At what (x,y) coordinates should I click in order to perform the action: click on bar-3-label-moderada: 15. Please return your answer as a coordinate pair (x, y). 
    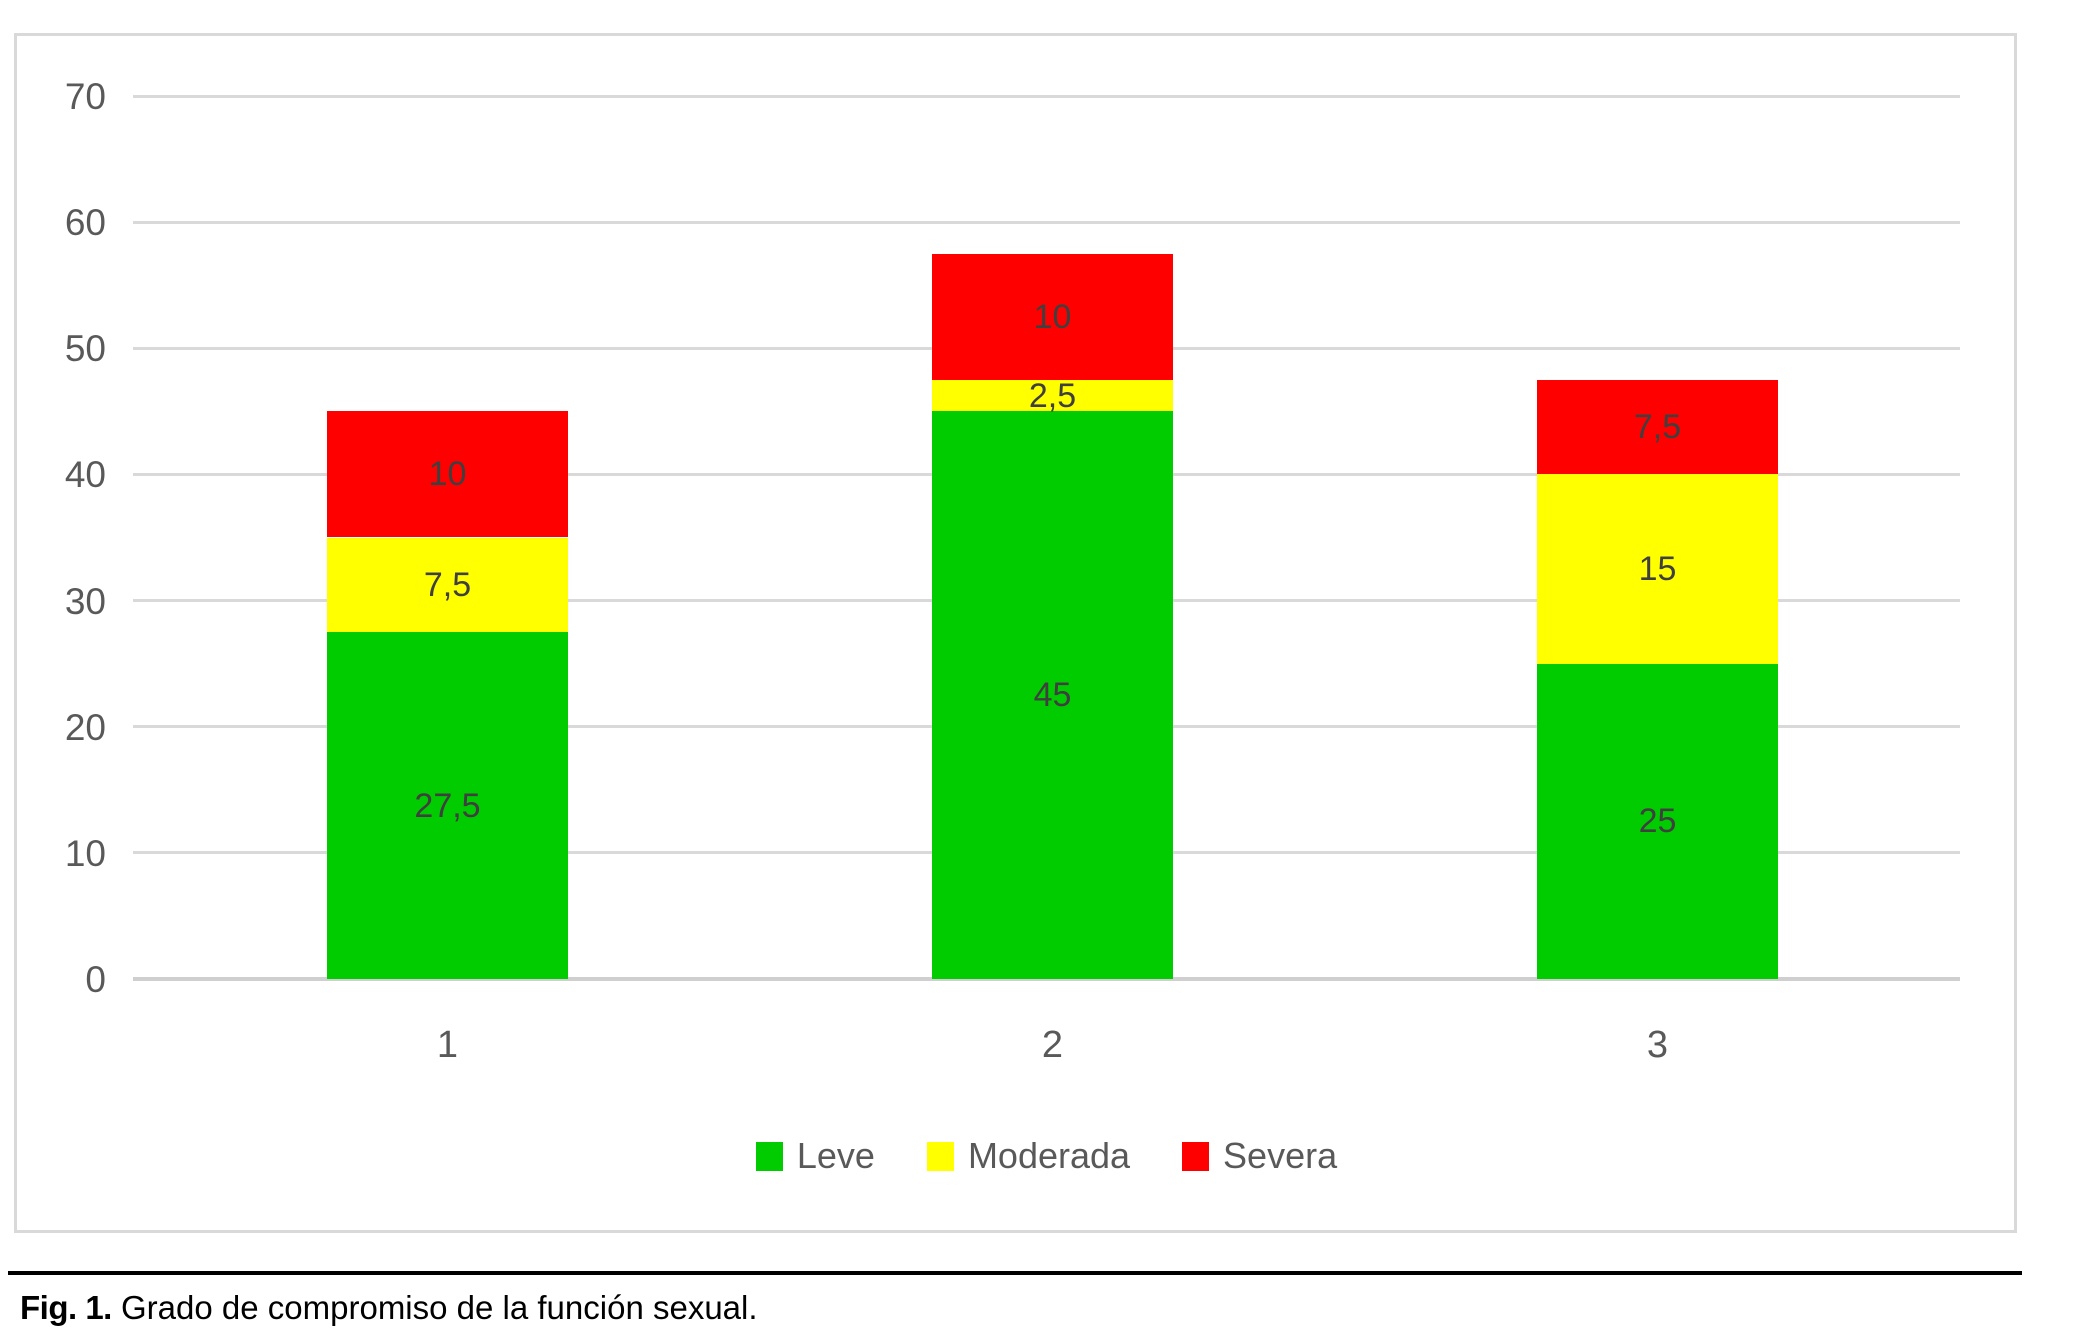
    Looking at the image, I should click on (1657, 569).